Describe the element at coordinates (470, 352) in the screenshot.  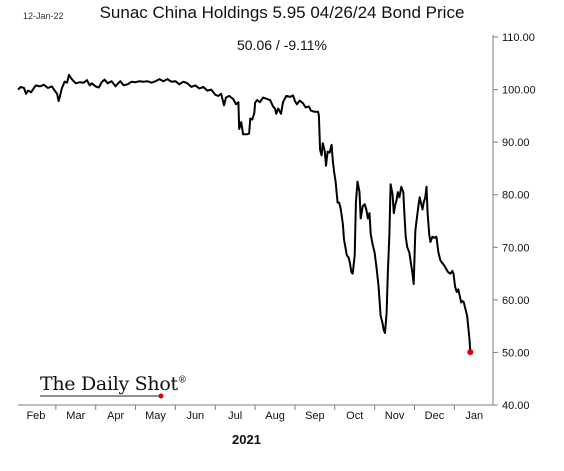
I see `last-price-marker` at that location.